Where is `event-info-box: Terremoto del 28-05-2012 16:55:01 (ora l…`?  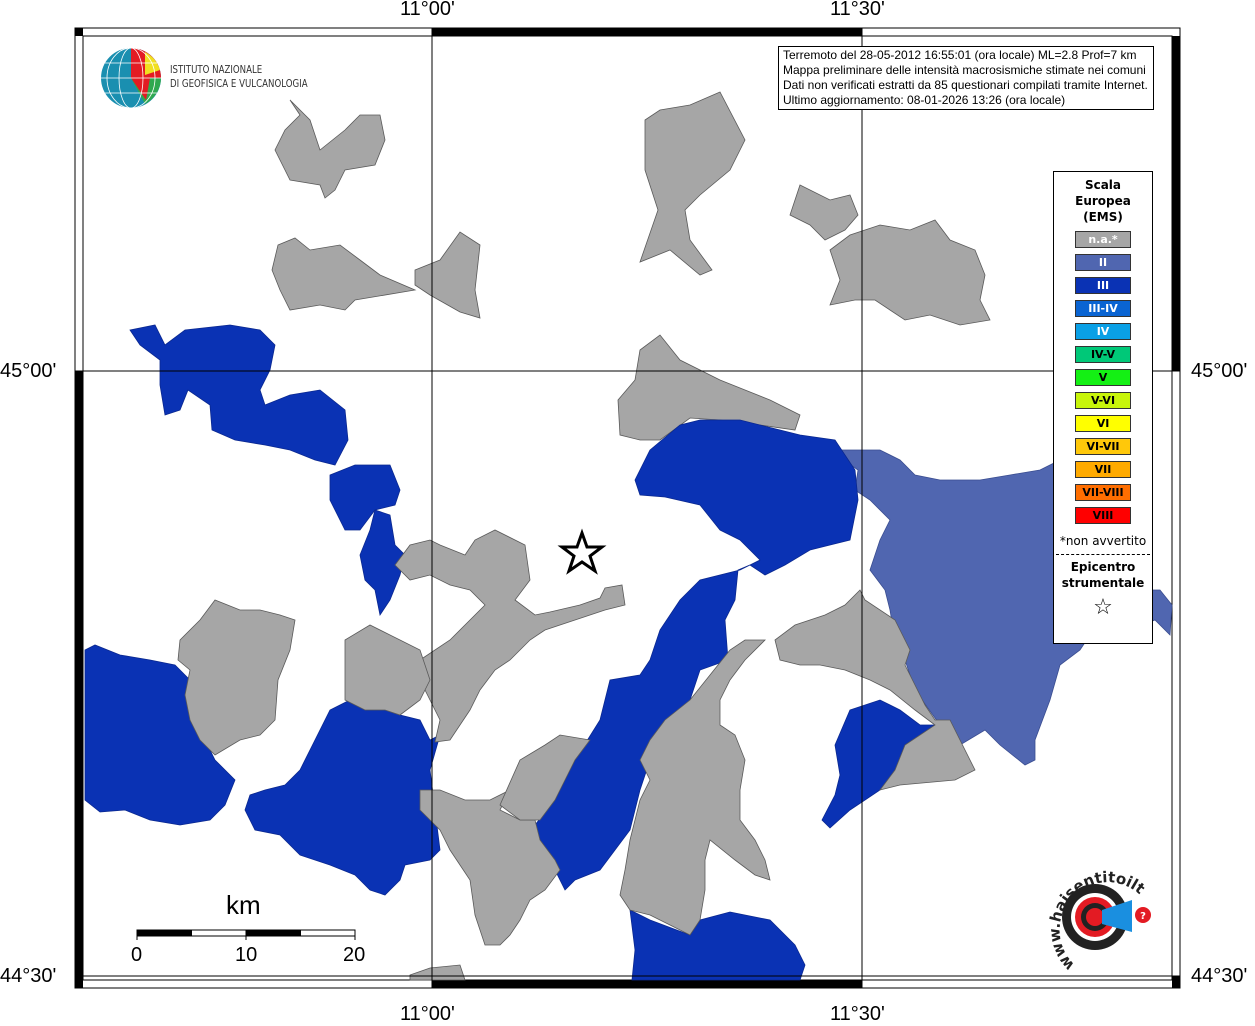 event-info-box: Terremoto del 28-05-2012 16:55:01 (ora l… is located at coordinates (966, 78).